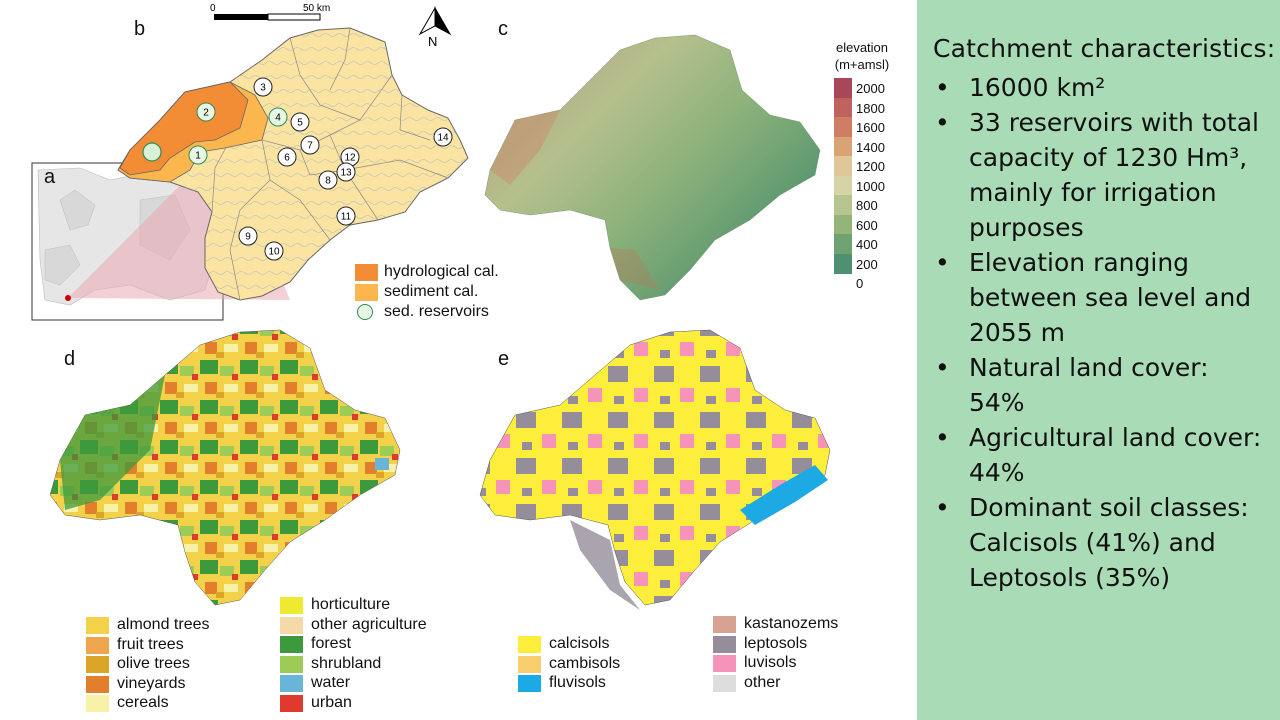 The width and height of the screenshot is (1280, 720). I want to click on reservoir-label: 1, so click(198, 156).